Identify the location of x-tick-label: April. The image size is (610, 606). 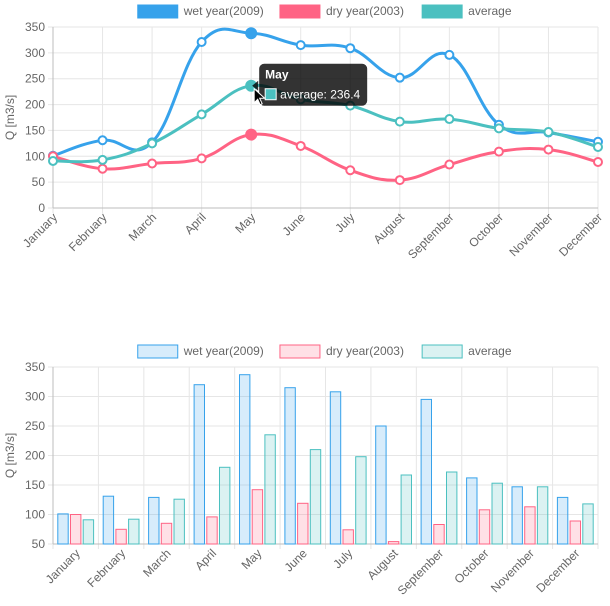
(205, 559).